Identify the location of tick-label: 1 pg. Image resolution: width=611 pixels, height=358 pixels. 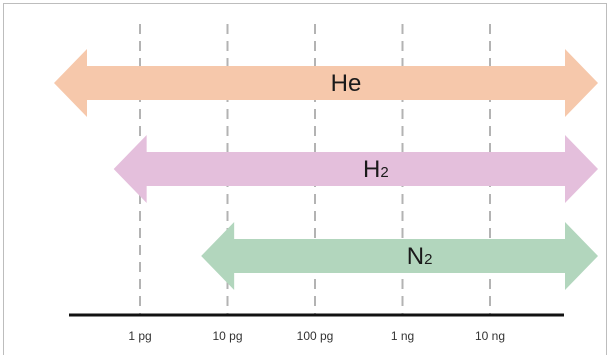
(139, 336).